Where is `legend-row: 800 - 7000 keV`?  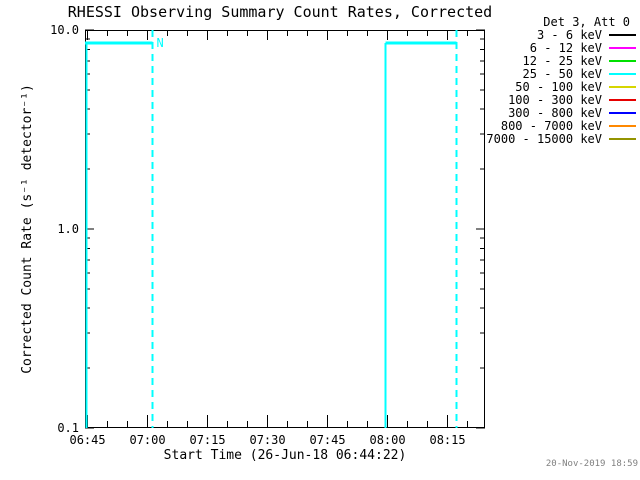 legend-row: 800 - 7000 keV is located at coordinates (561, 125).